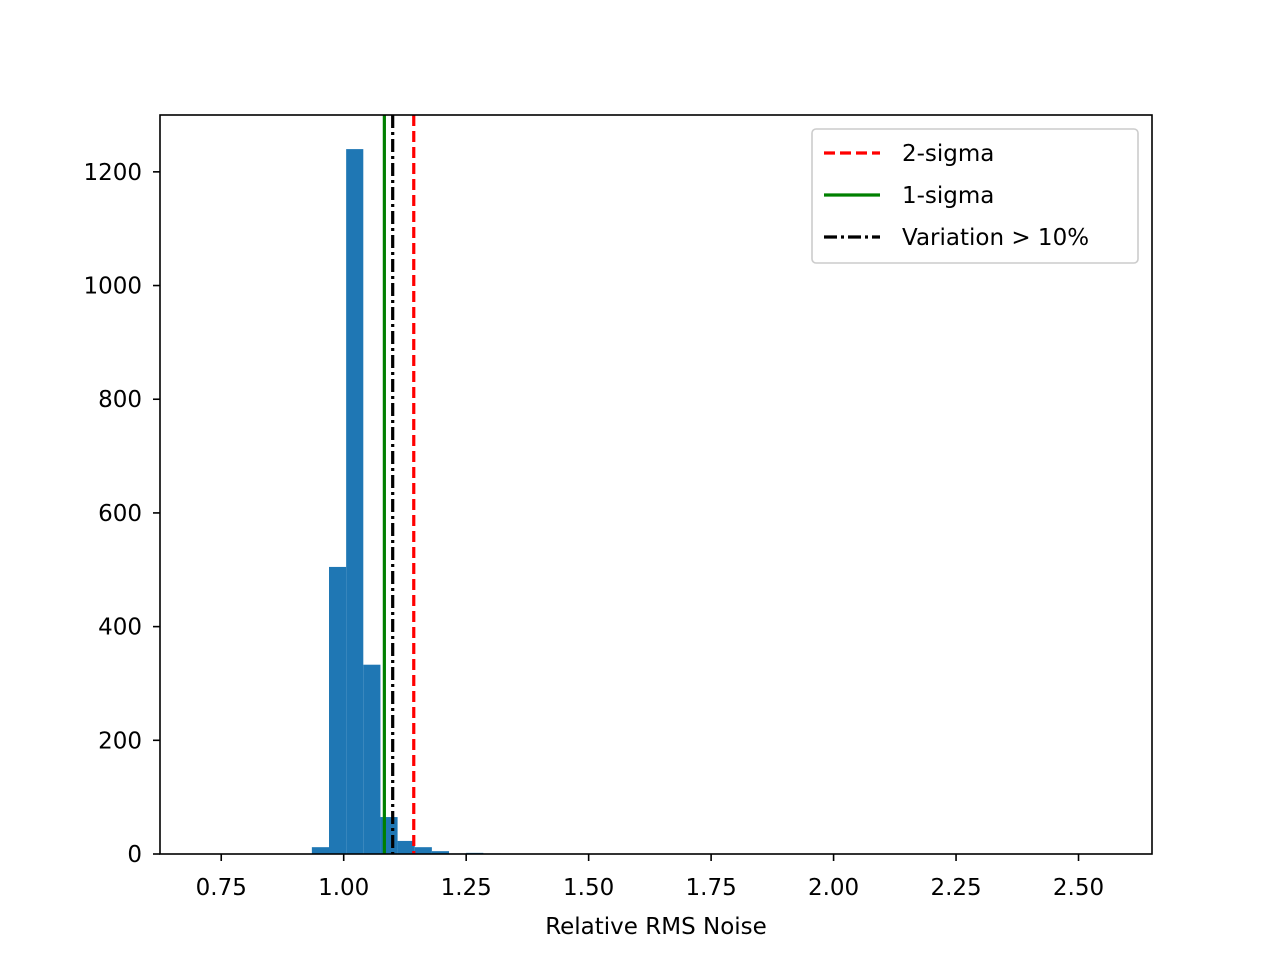 The width and height of the screenshot is (1280, 960). Describe the element at coordinates (588, 888) in the screenshot. I see `x-tick-label: 1.50` at that location.